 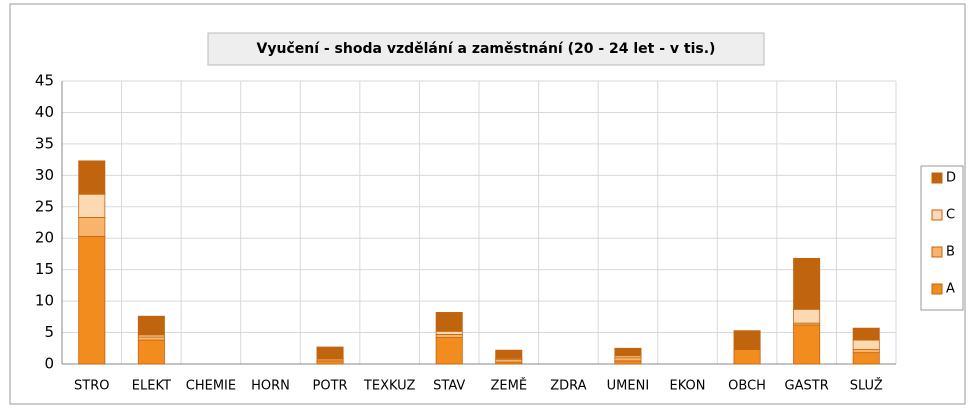 What do you see at coordinates (44, 175) in the screenshot?
I see `y-tick-label: 30` at bounding box center [44, 175].